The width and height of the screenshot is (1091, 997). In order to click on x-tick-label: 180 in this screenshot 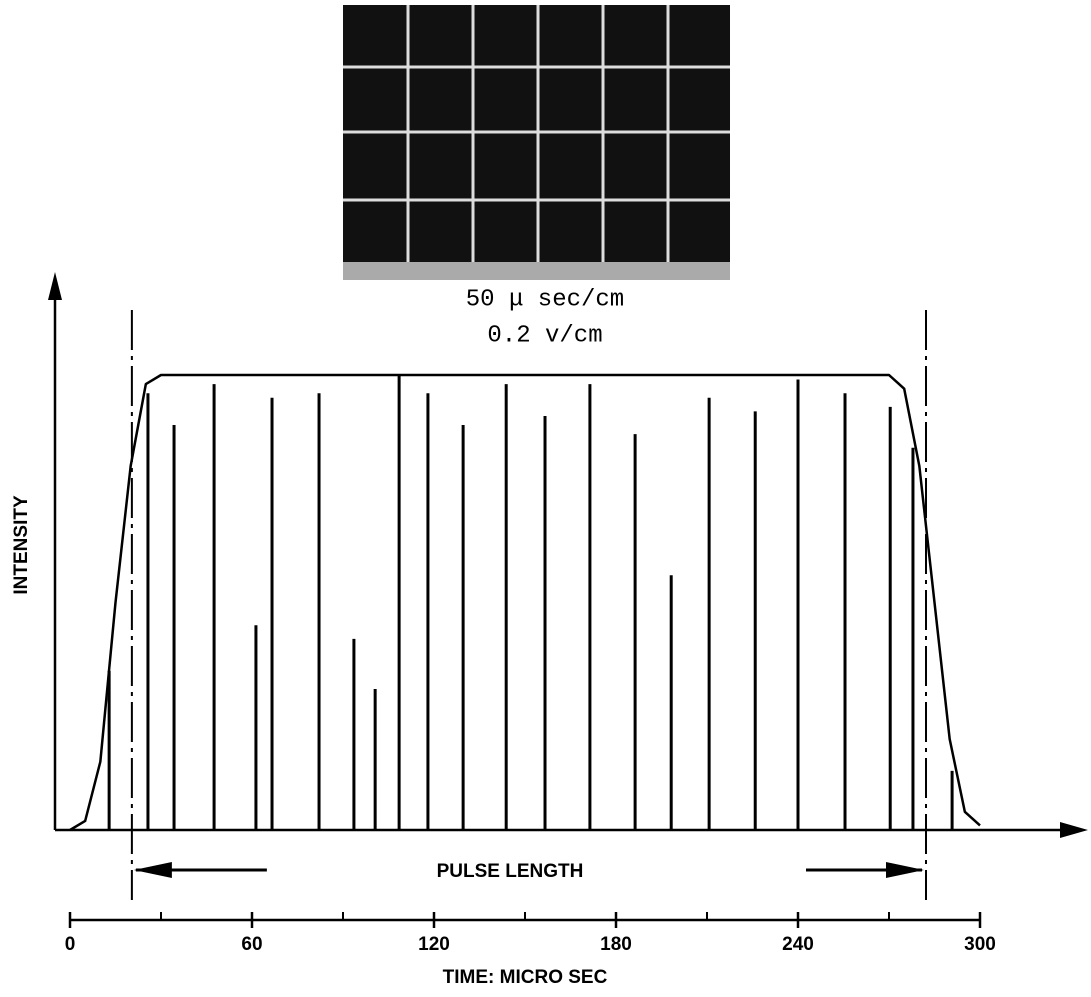, I will do `click(616, 944)`.